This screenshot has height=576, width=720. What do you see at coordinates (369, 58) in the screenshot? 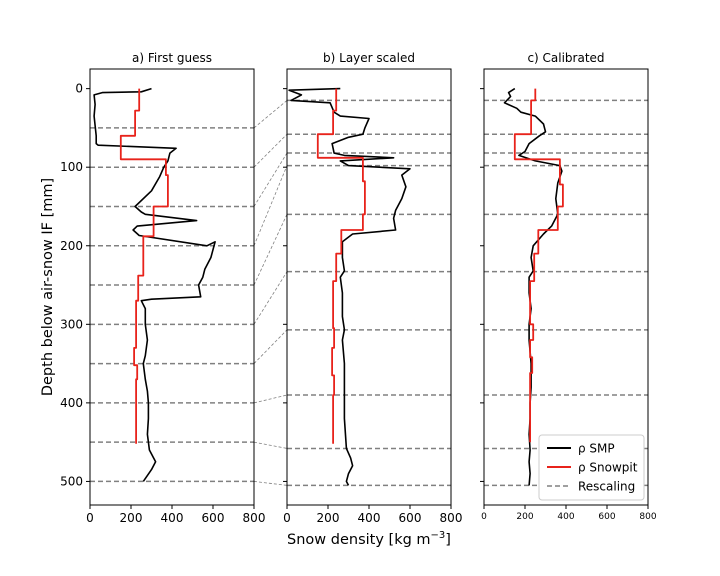
I see `panel-2-title: b) Layer scaled` at bounding box center [369, 58].